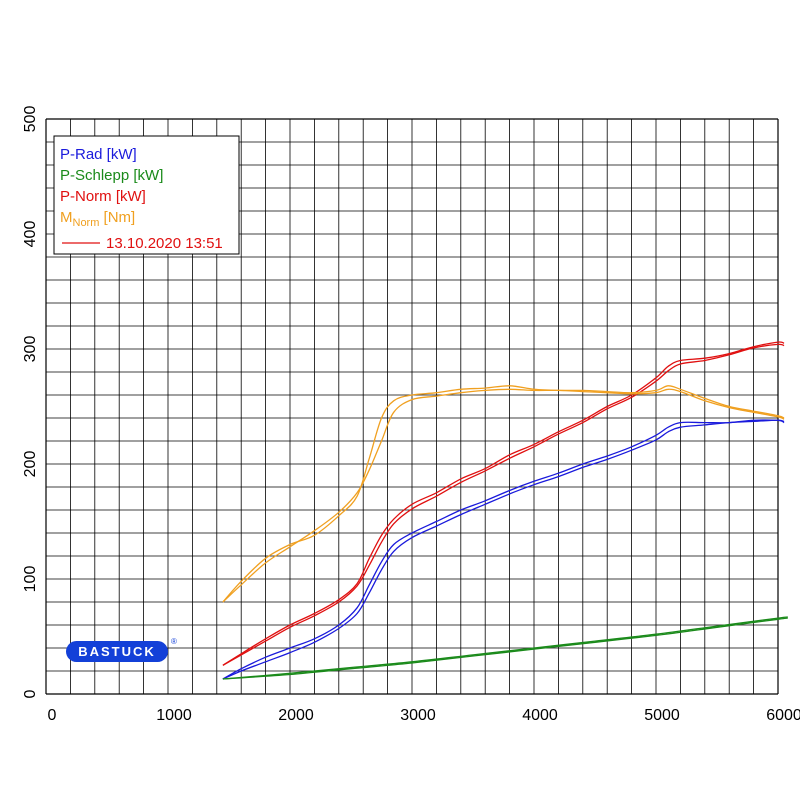  What do you see at coordinates (662, 715) in the screenshot?
I see `x-tick-label: 5000` at bounding box center [662, 715].